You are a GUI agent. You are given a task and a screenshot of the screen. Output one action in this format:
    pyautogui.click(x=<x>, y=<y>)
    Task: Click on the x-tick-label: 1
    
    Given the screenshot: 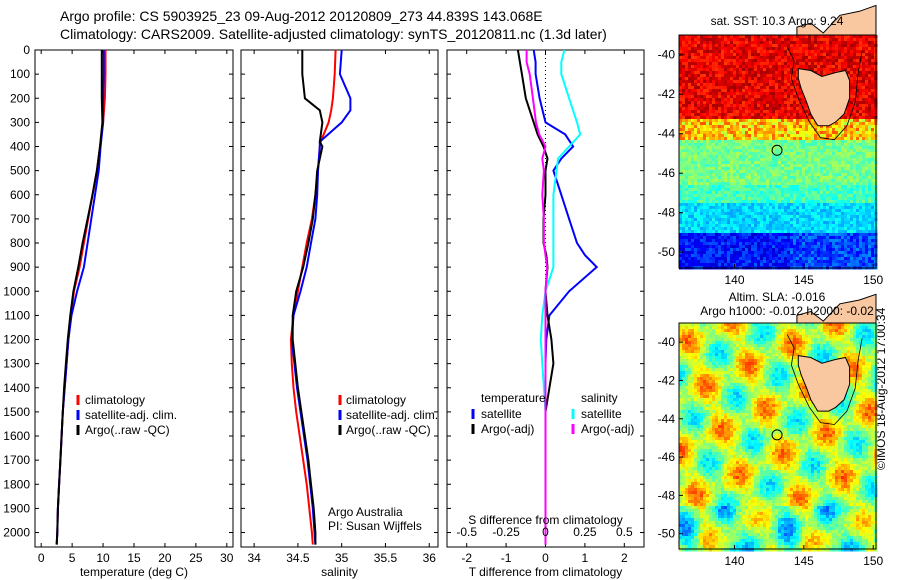 What is the action you would take?
    pyautogui.click(x=585, y=558)
    